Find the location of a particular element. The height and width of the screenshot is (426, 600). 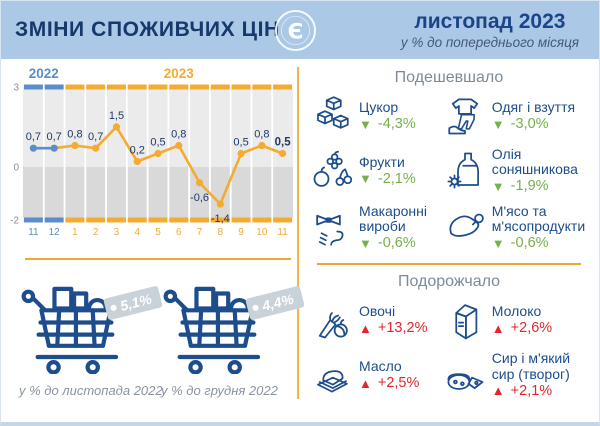

svg-text: -1,4 is located at coordinates (220, 219).